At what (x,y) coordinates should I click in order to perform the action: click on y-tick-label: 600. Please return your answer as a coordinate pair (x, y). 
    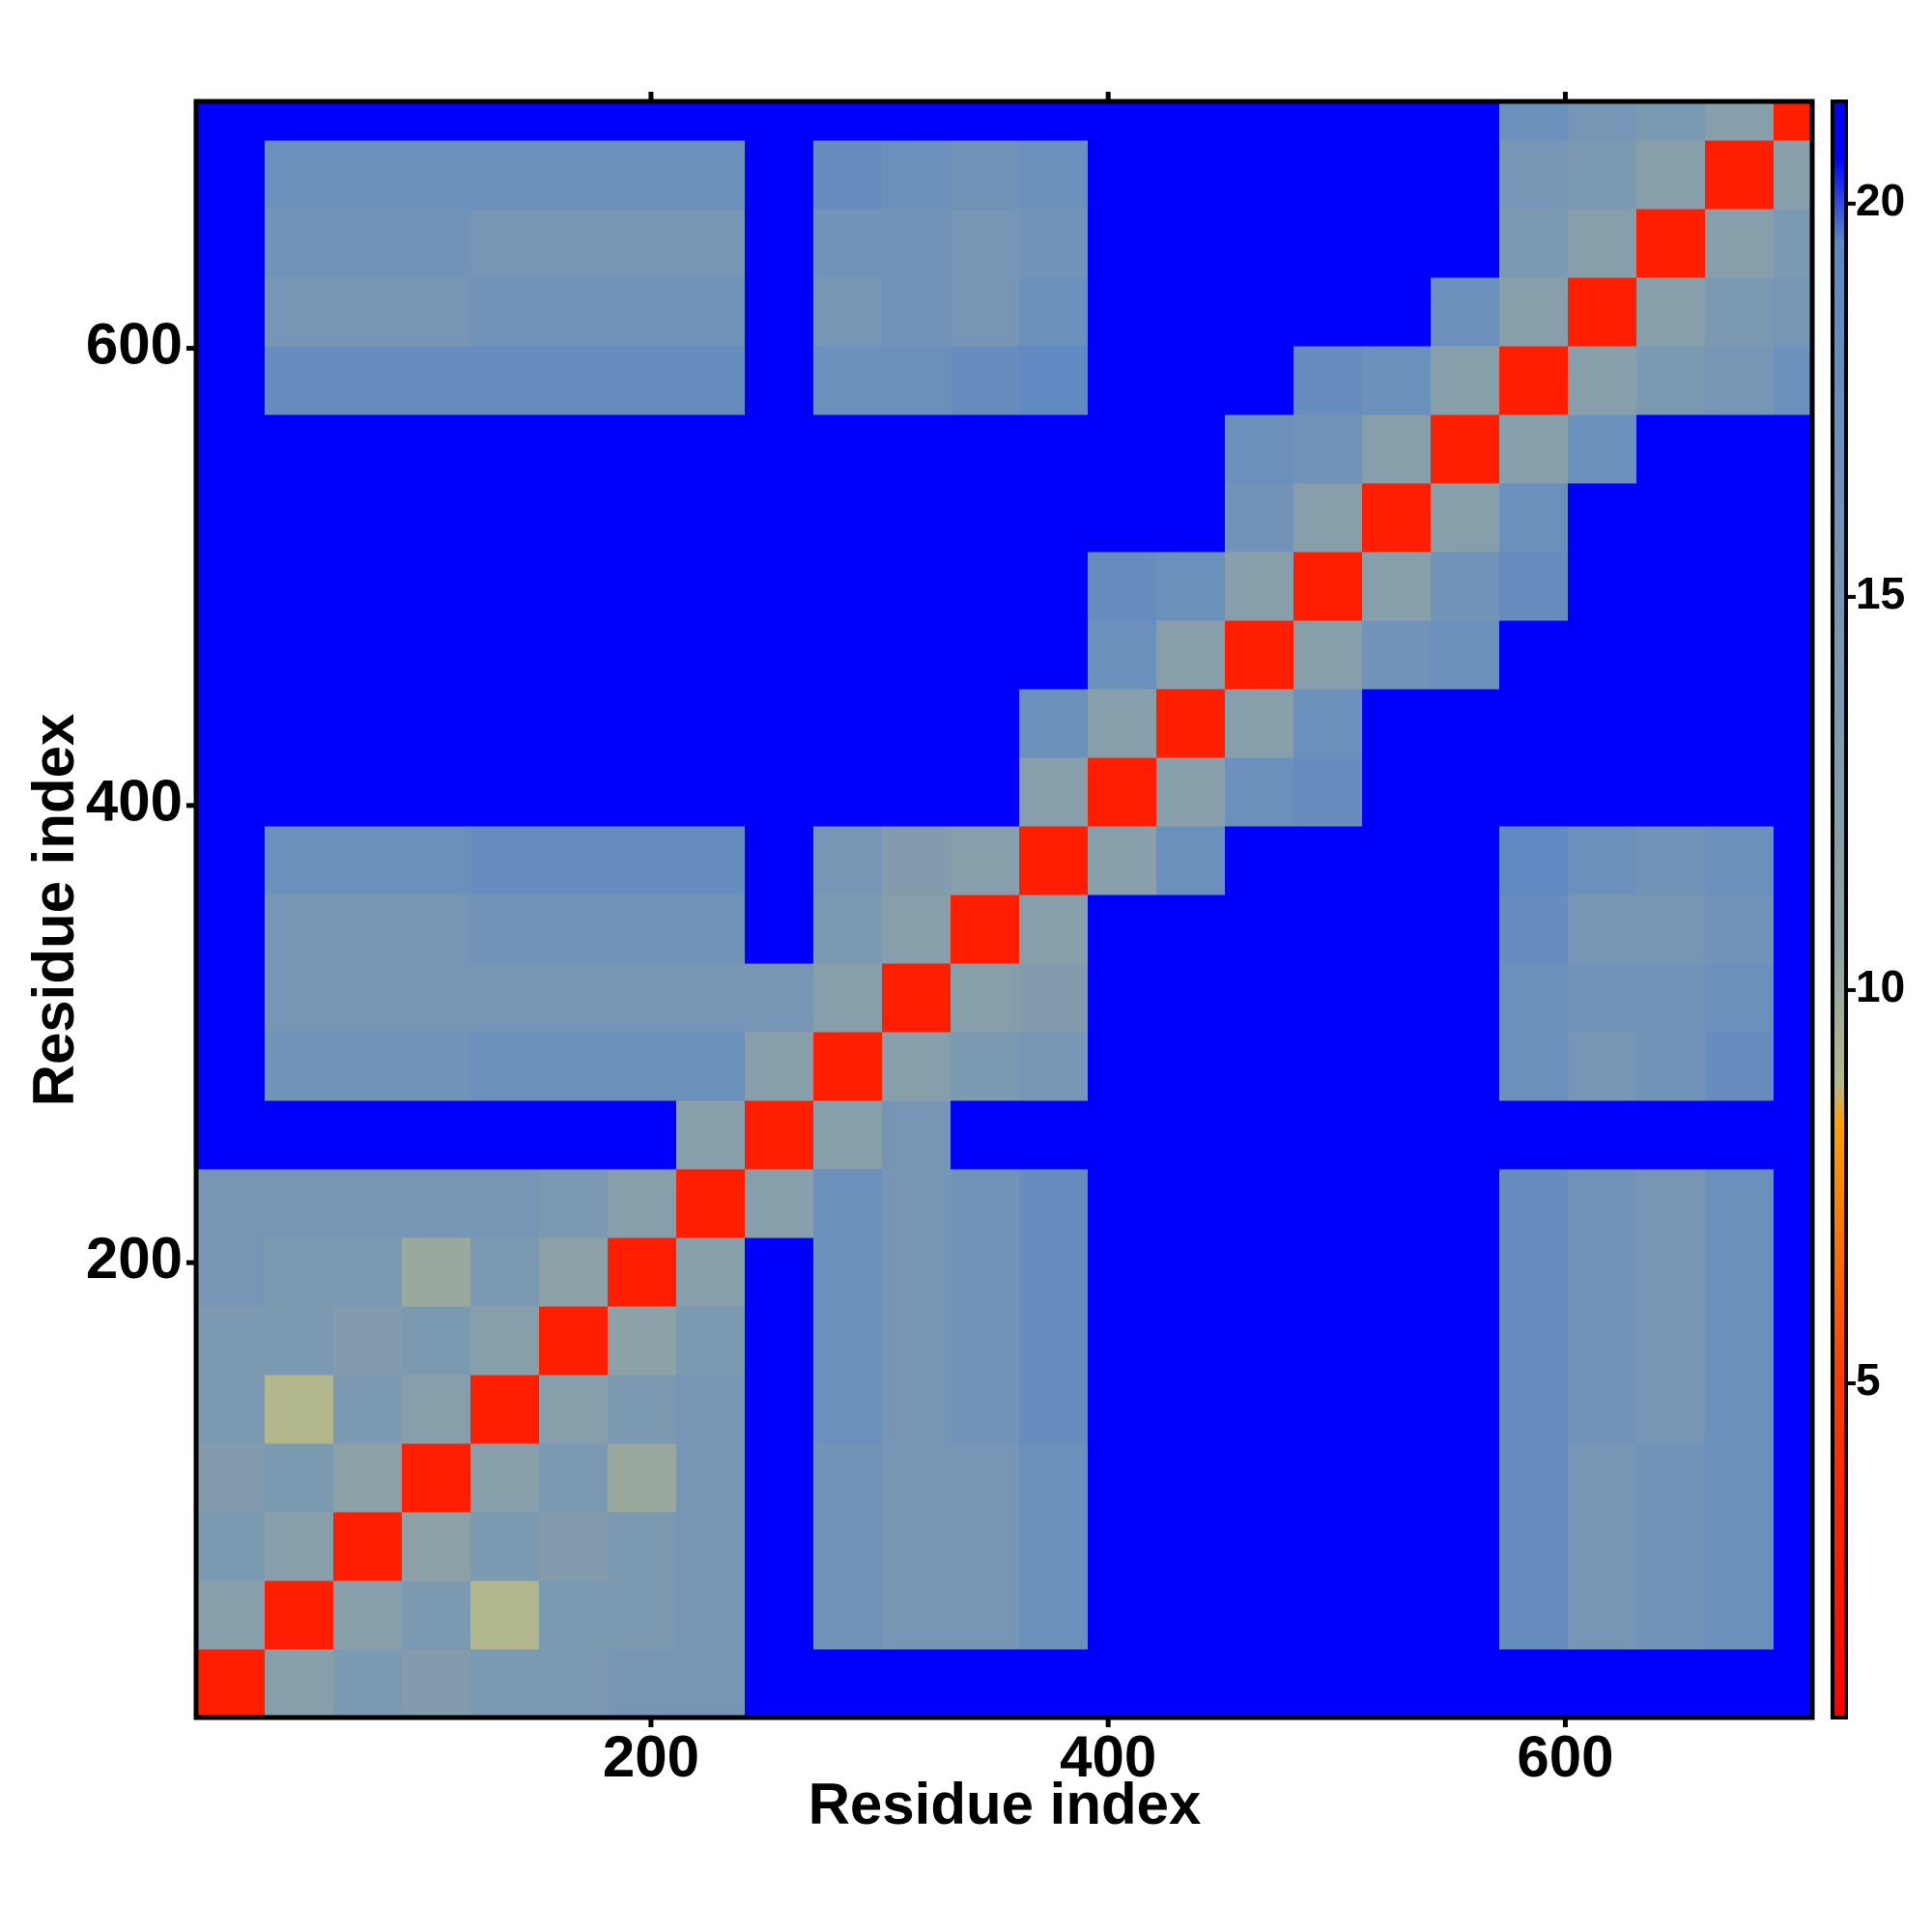
    Looking at the image, I should click on (134, 343).